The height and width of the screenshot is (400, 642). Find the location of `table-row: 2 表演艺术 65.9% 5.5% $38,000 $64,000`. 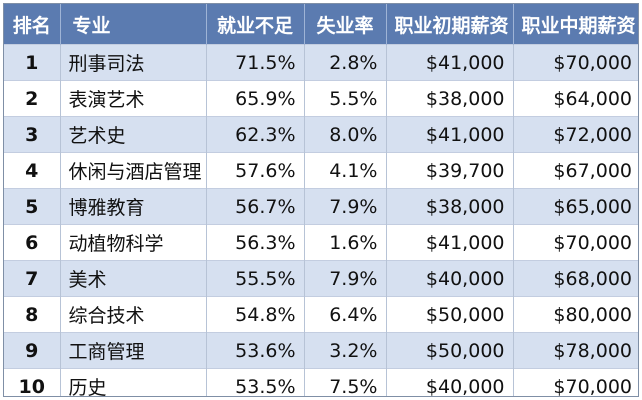

table-row: 2 表演艺术 65.9% 5.5% $38,000 $64,000 is located at coordinates (321, 98).